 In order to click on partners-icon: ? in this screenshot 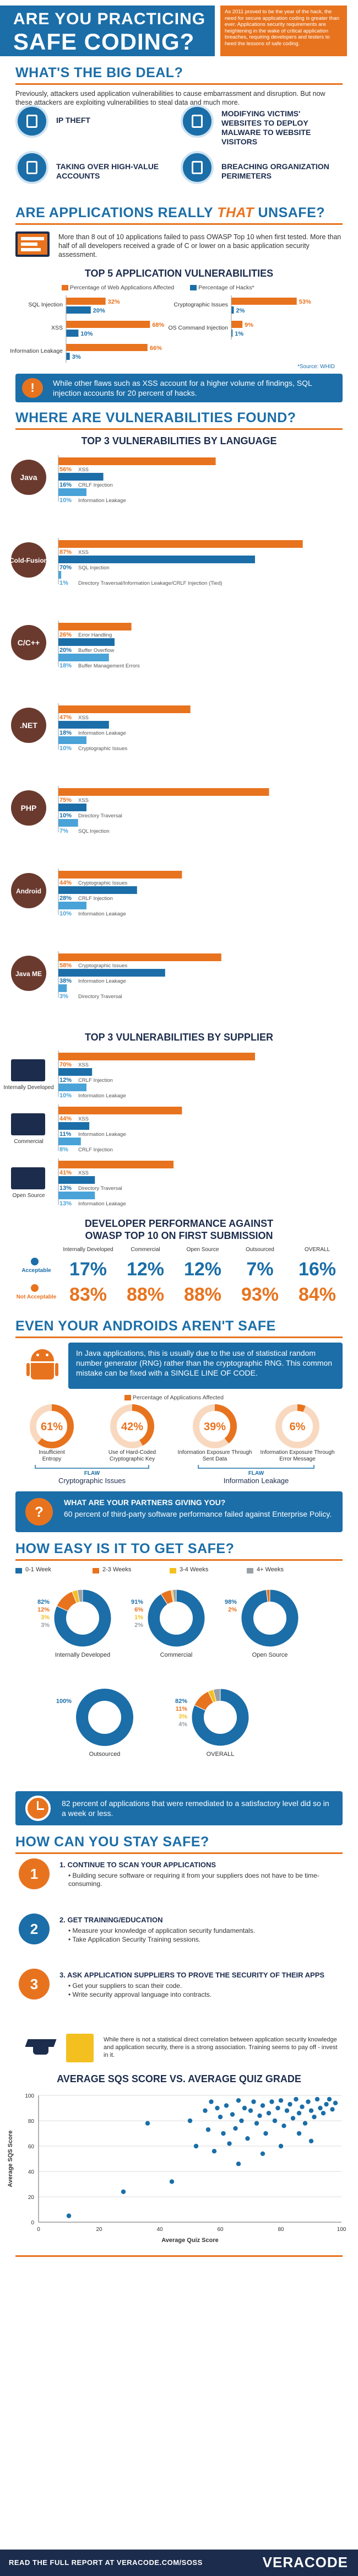, I will do `click(39, 1512)`.